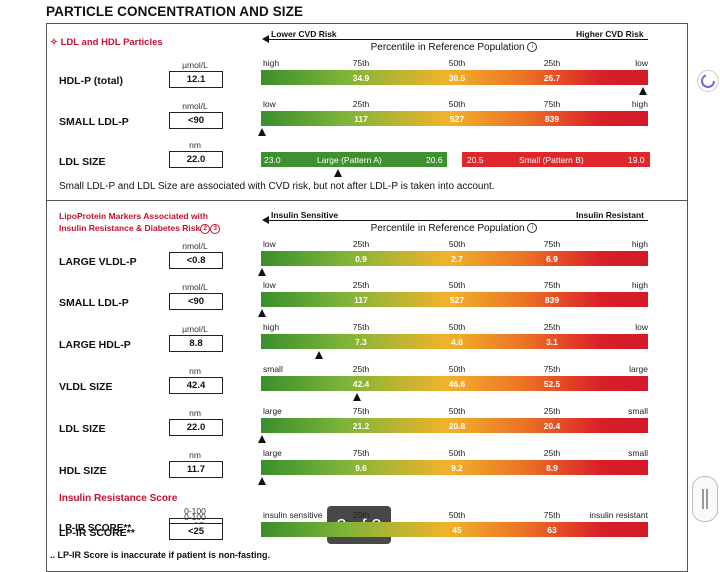 This screenshot has height=572, width=720. What do you see at coordinates (552, 468) in the screenshot?
I see `sec2-row-5-bar-value-2: 8.9` at bounding box center [552, 468].